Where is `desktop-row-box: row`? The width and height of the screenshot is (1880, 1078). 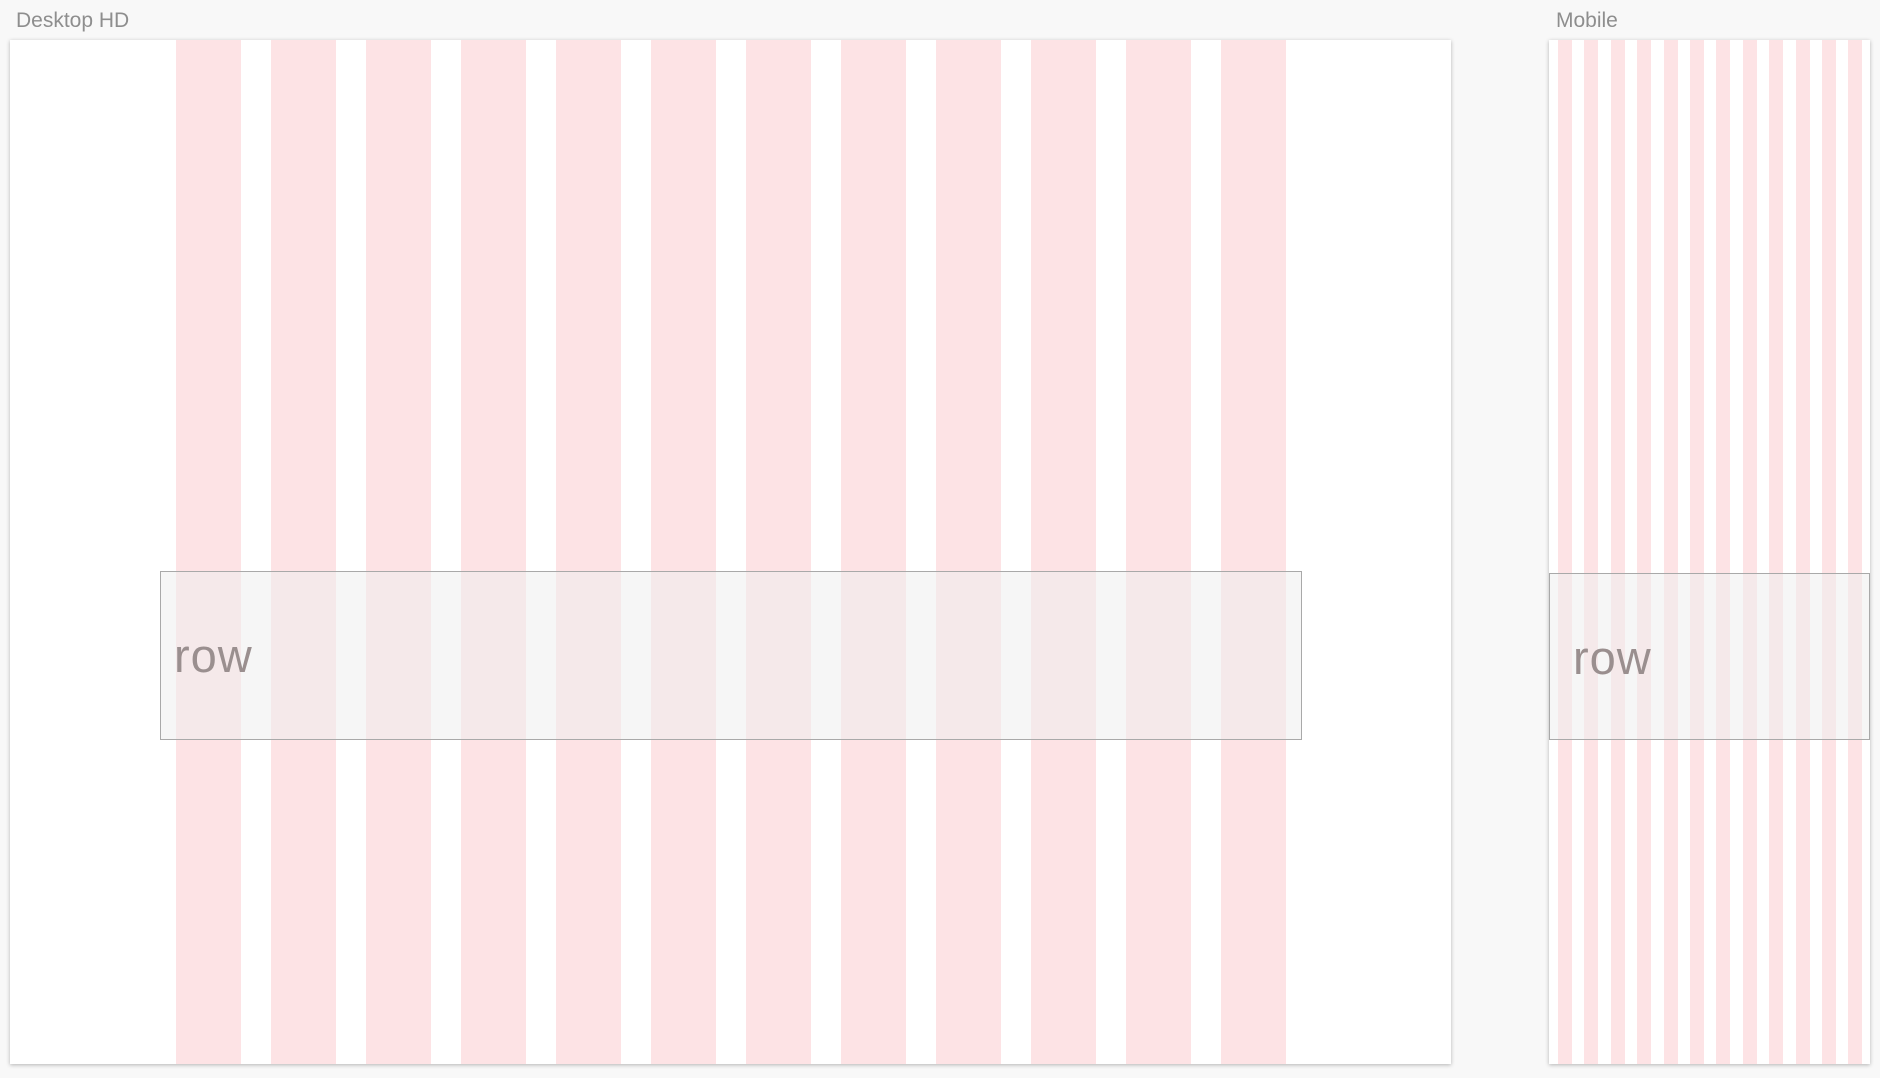
desktop-row-box: row is located at coordinates (731, 655).